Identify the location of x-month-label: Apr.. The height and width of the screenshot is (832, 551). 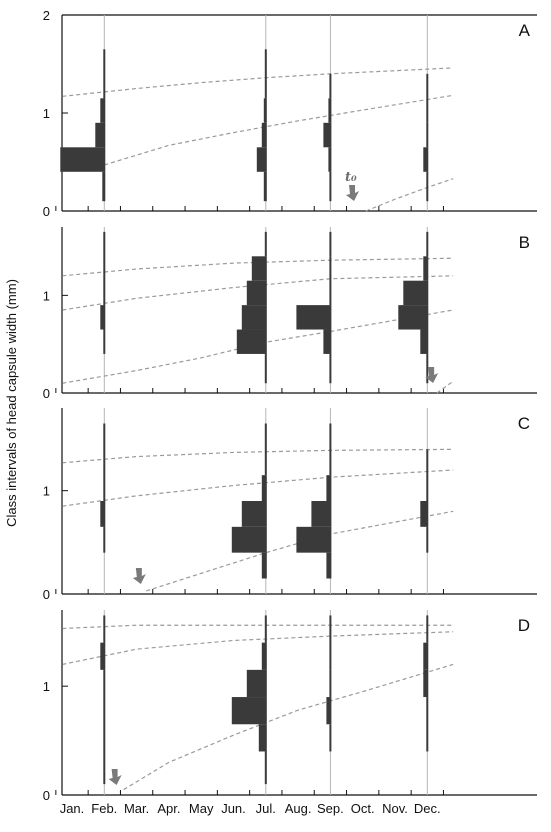
(168, 808).